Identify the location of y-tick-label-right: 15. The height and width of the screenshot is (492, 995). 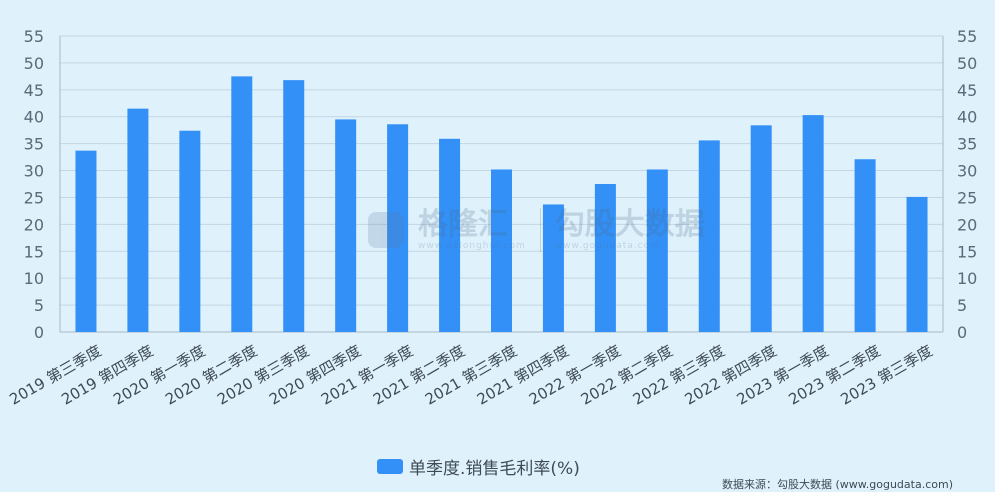
(967, 251).